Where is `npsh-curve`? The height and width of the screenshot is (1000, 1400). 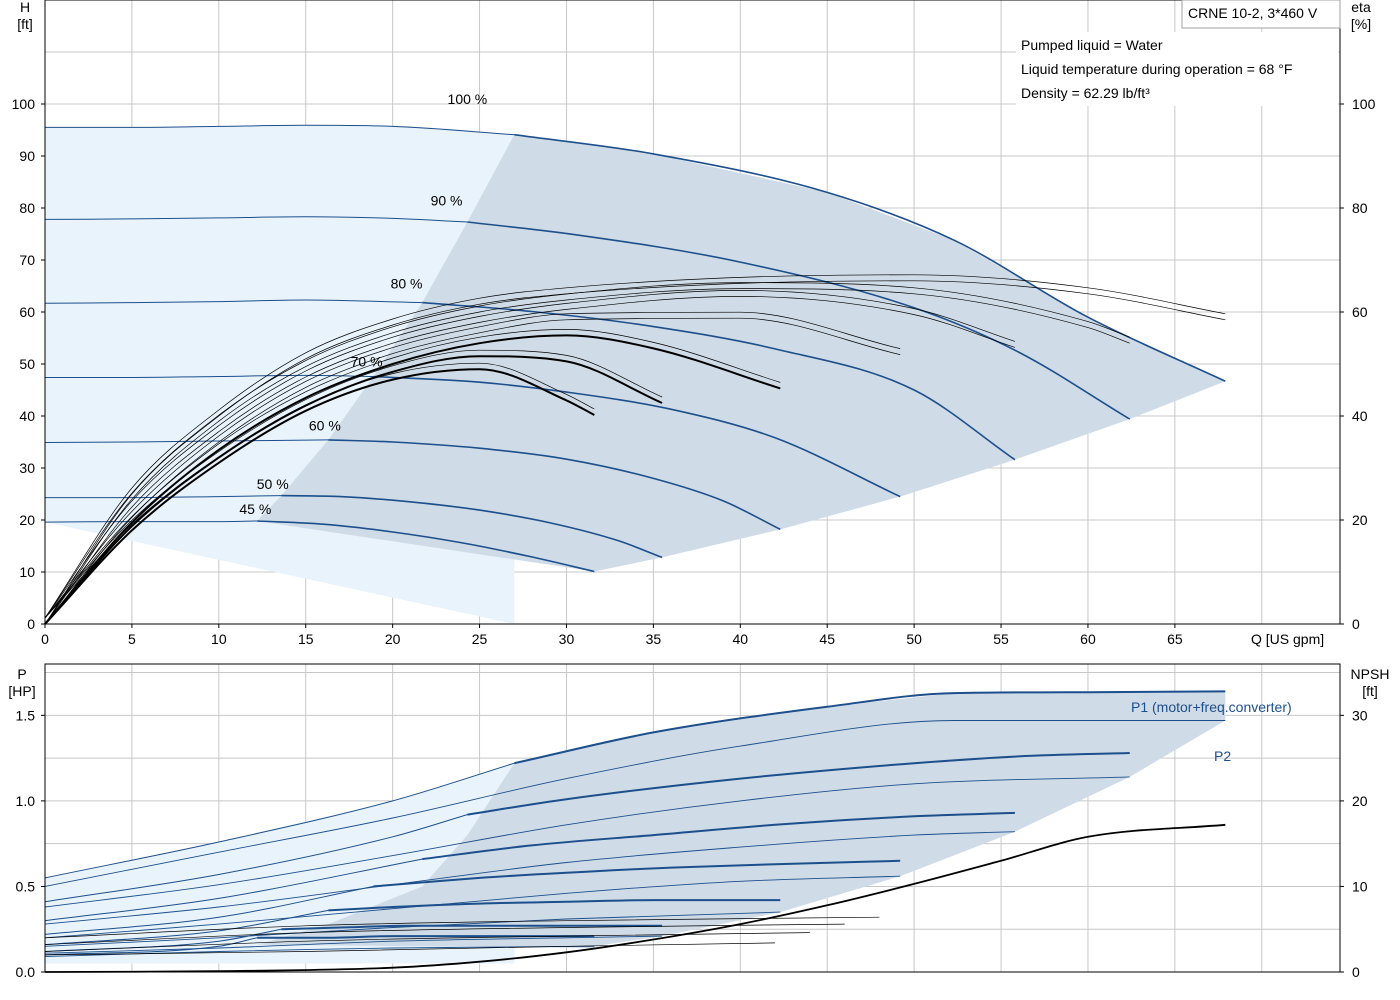 npsh-curve is located at coordinates (635, 898).